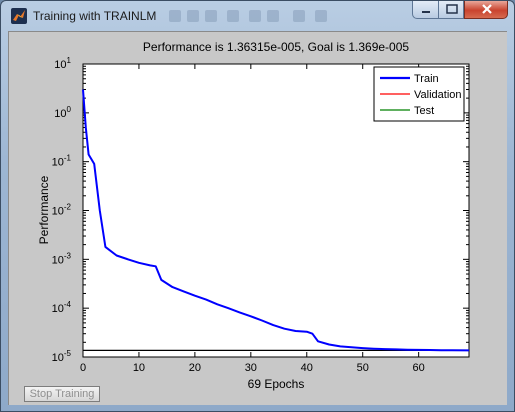 The width and height of the screenshot is (515, 412). I want to click on y-tick-label: 10⁻², so click(62, 210).